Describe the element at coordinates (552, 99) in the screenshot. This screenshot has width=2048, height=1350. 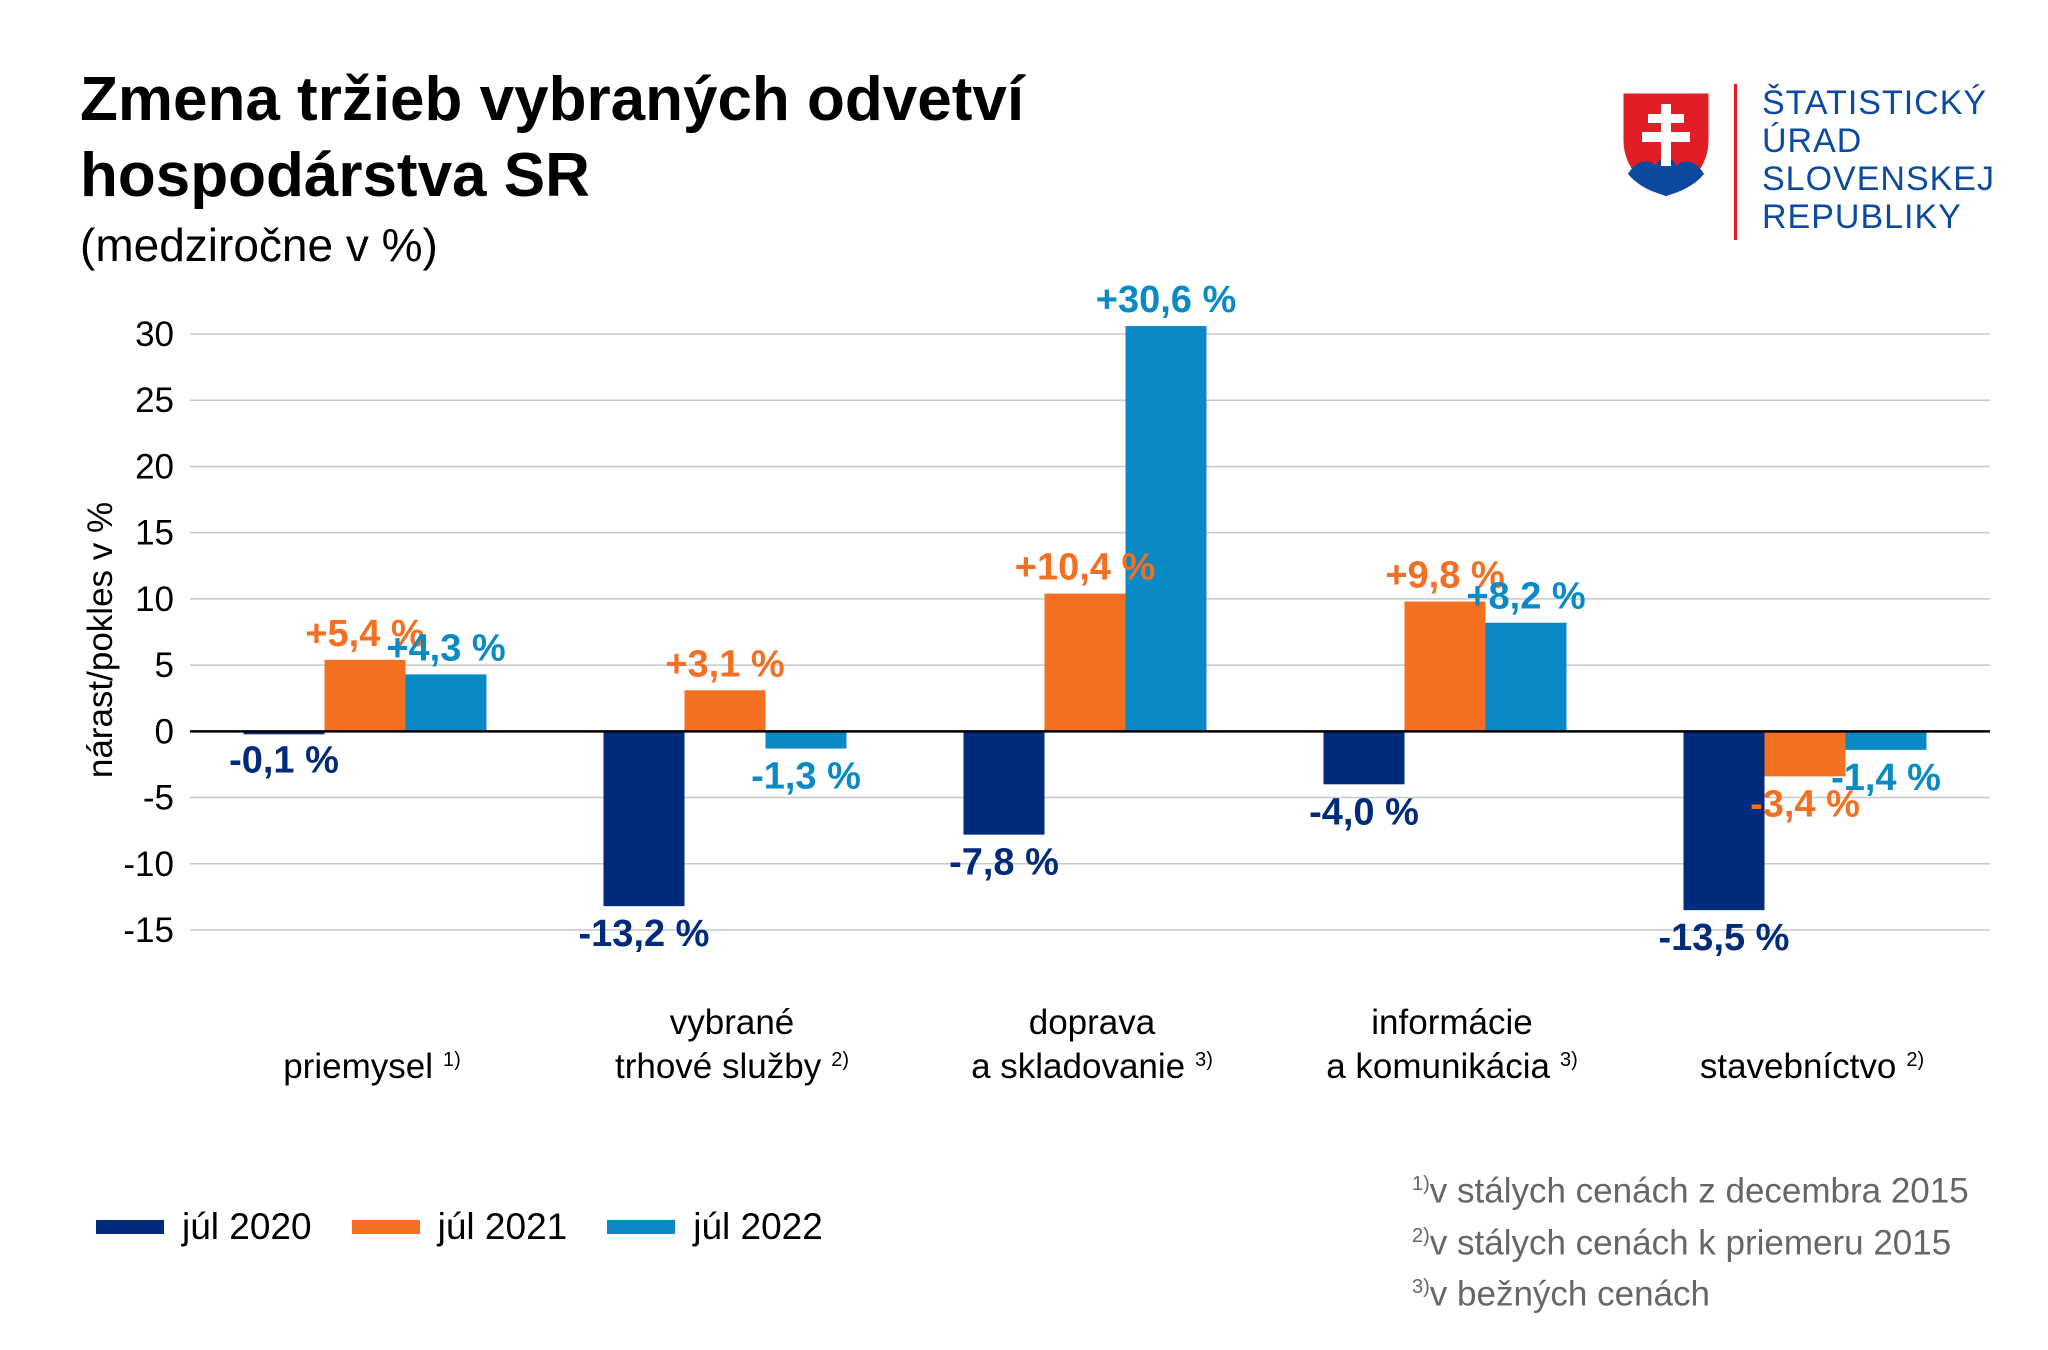
I see `chart-title-line1: Zmena tržieb vybraných odvetví` at that location.